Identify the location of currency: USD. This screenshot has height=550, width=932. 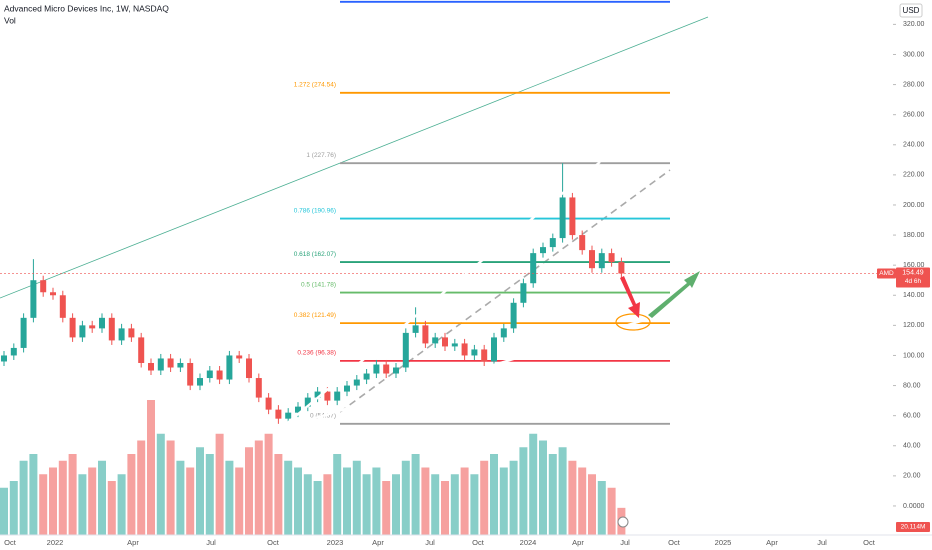
(911, 10).